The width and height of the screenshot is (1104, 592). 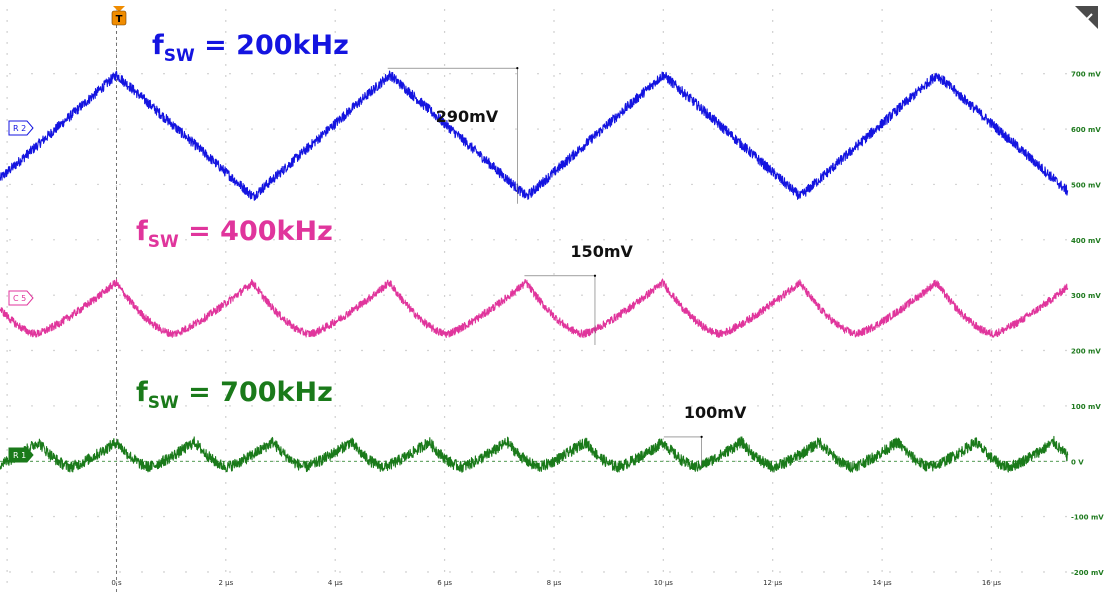 What do you see at coordinates (1086, 130) in the screenshot?
I see `y-tick-label: 600 mV` at bounding box center [1086, 130].